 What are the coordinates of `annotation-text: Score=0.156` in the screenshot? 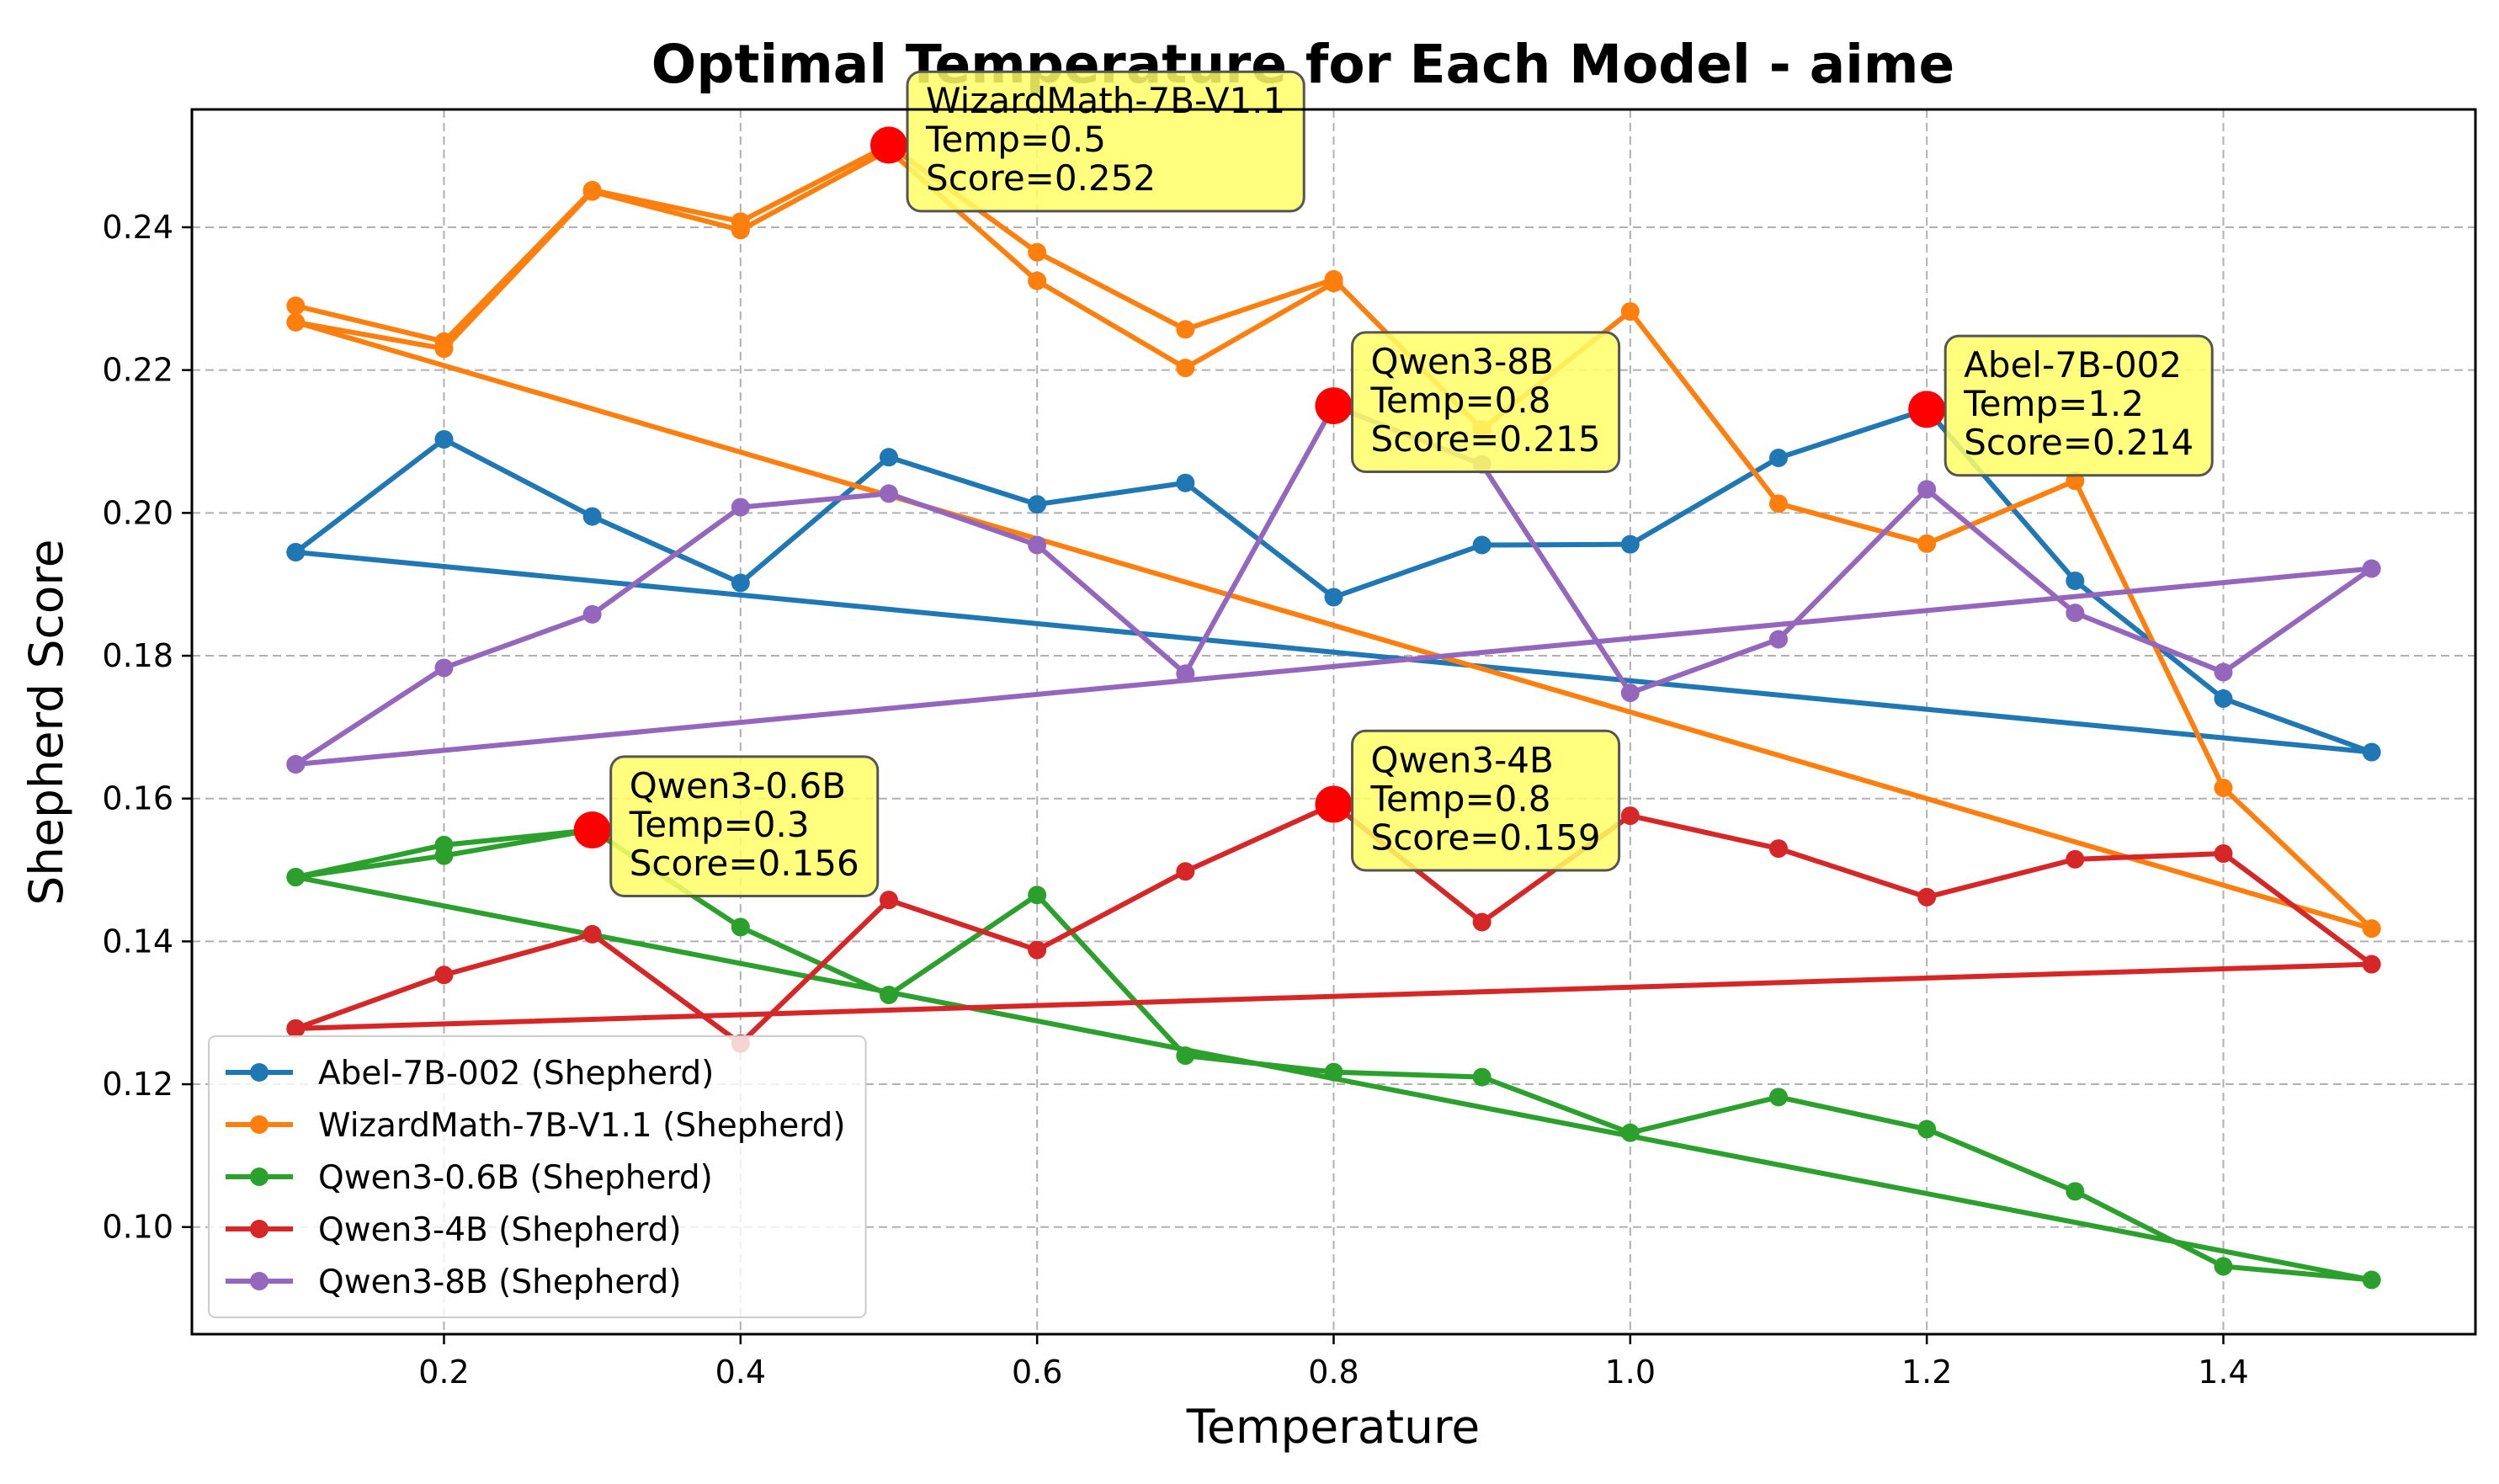 It's located at (744, 863).